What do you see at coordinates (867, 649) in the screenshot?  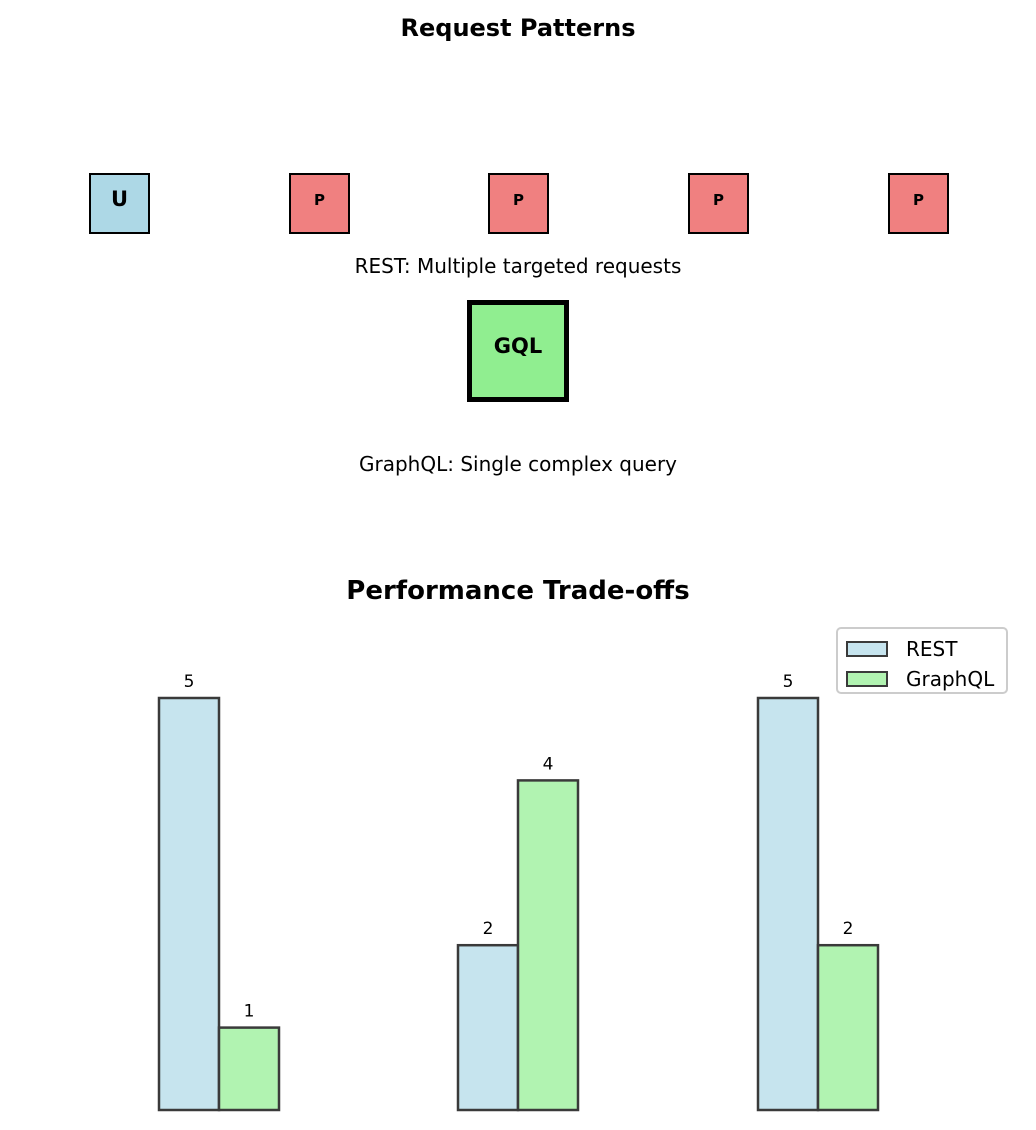 I see `legend-swatch-rest` at bounding box center [867, 649].